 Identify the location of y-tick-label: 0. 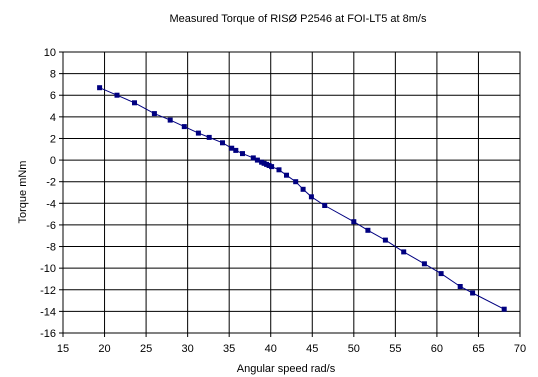
(53, 161).